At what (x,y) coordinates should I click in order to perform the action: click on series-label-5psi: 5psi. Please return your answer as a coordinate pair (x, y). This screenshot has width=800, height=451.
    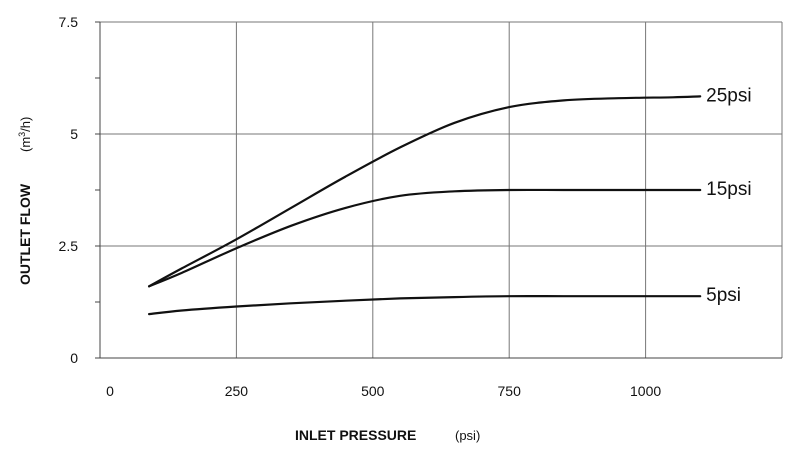
    Looking at the image, I should click on (723, 295).